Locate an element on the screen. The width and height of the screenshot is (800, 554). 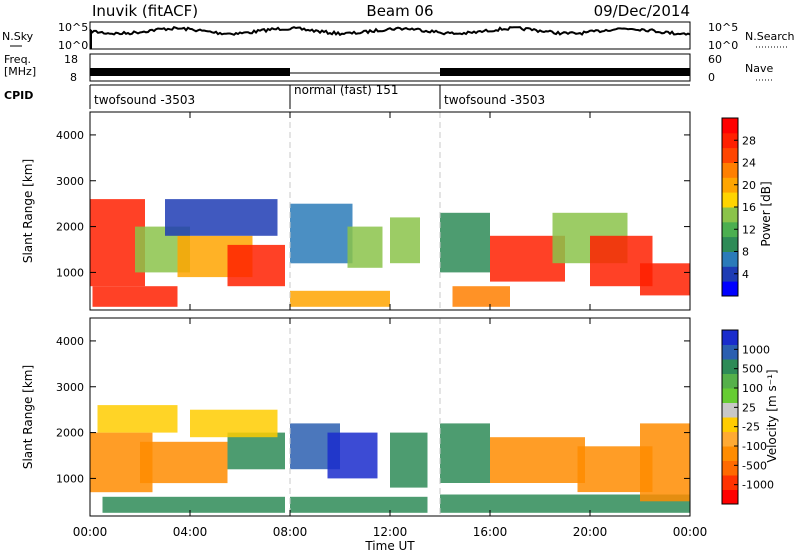
beam-title: Beam 06 is located at coordinates (399, 11).